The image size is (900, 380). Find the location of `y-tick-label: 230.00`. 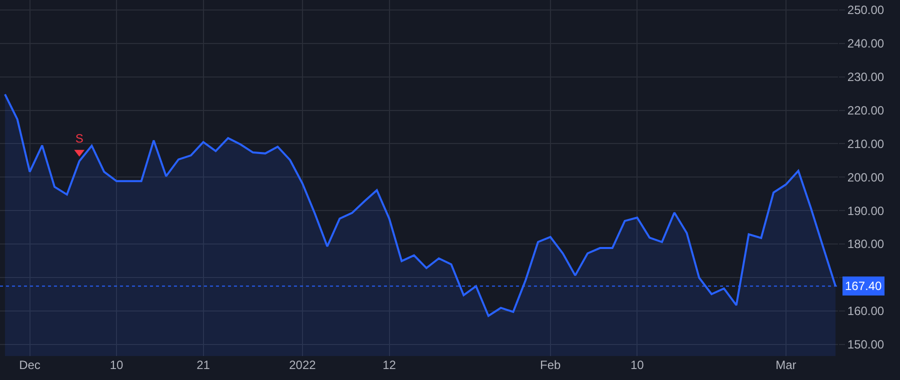

y-tick-label: 230.00 is located at coordinates (865, 77).